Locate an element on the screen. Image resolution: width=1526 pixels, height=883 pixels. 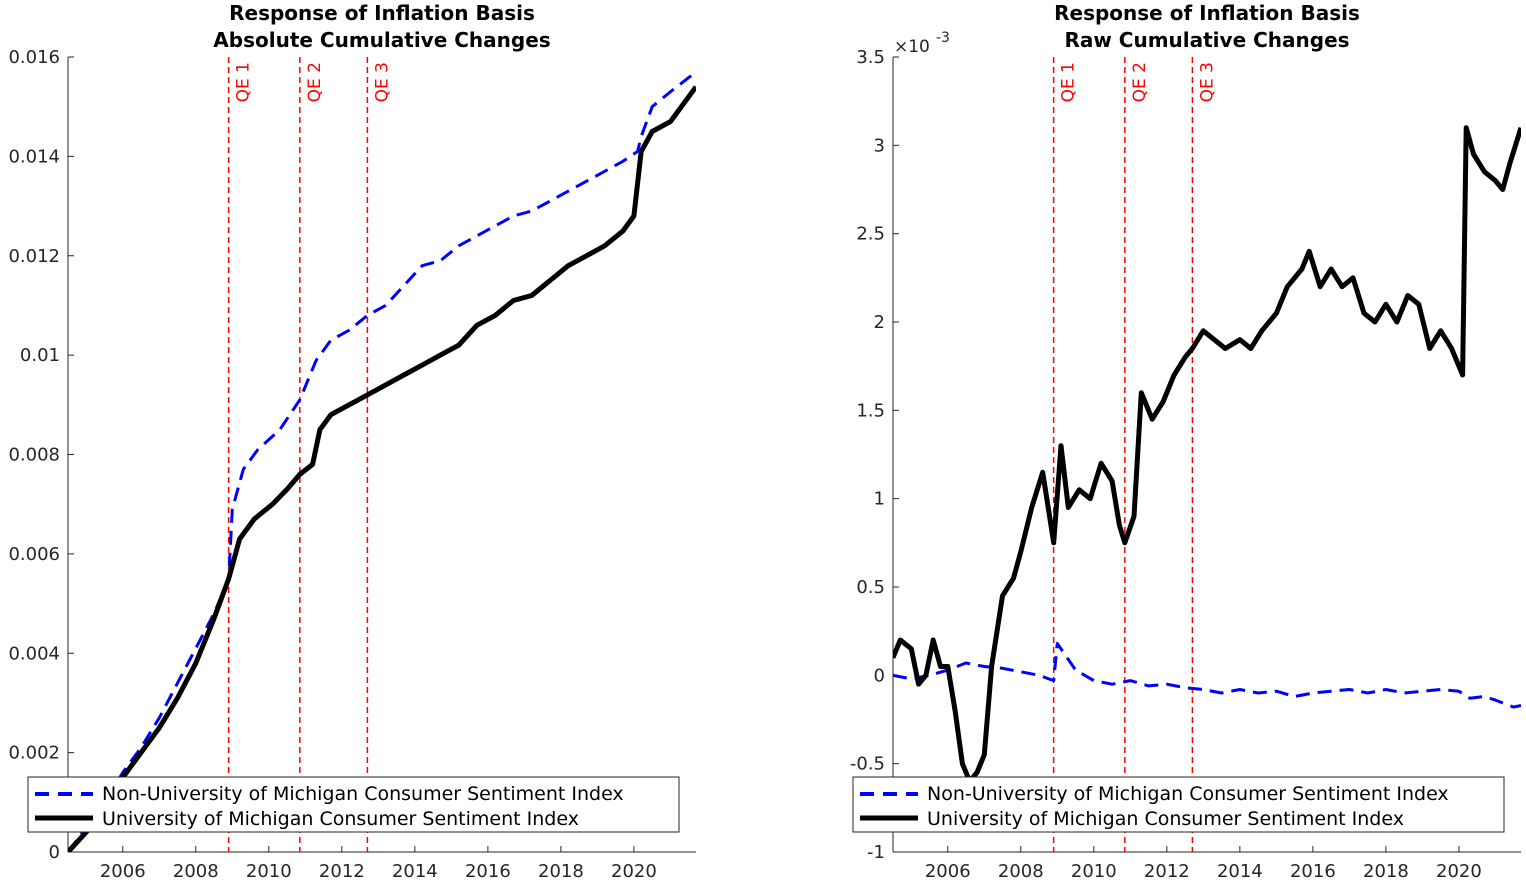
left-y-tick-label: 0.006 is located at coordinates (34, 554).